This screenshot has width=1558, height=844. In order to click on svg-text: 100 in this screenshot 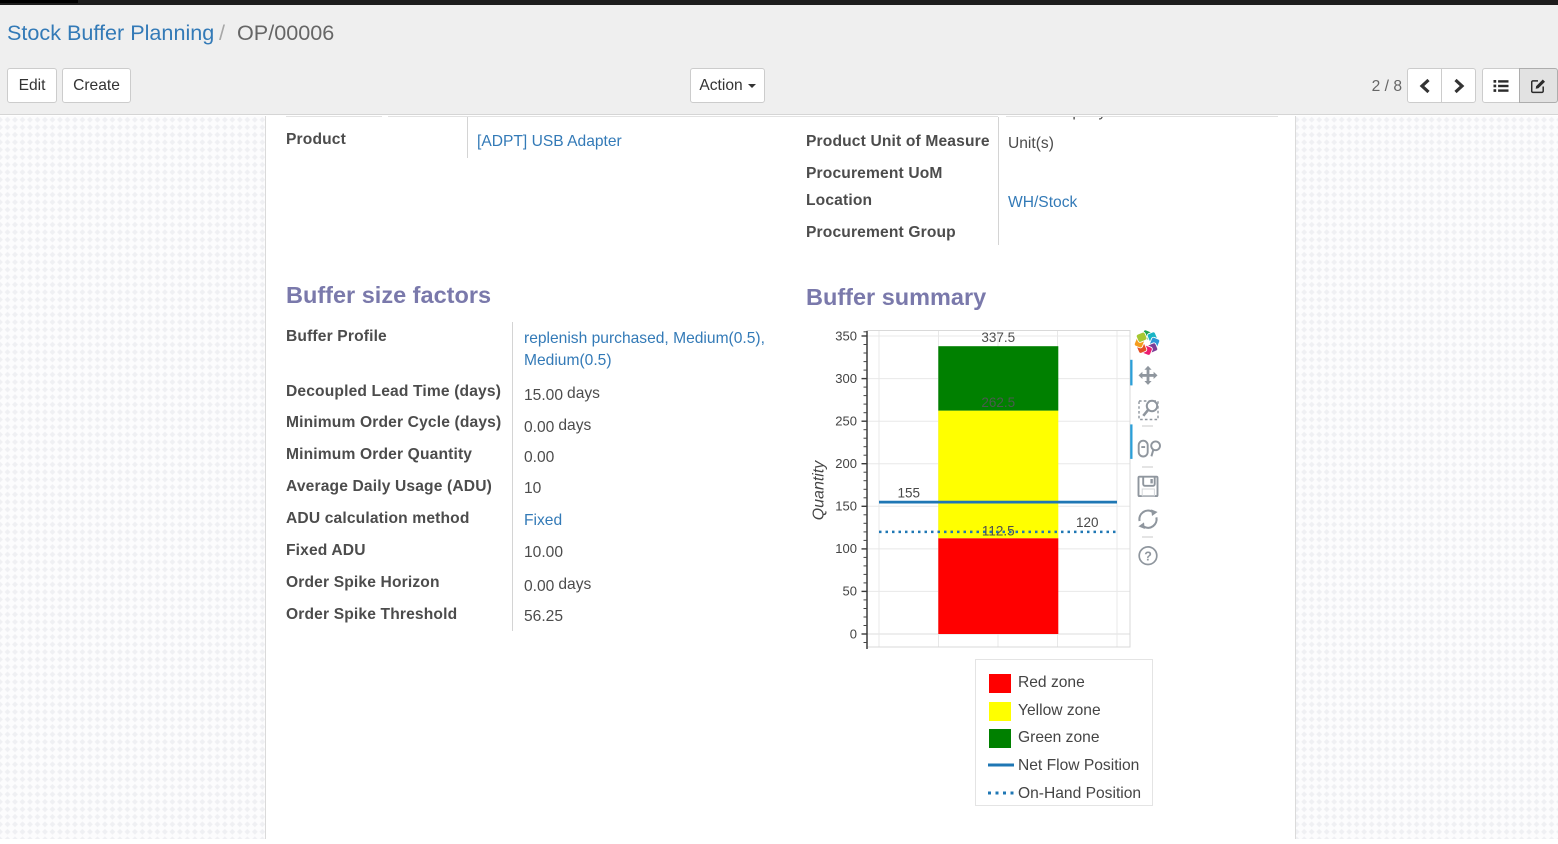, I will do `click(846, 548)`.